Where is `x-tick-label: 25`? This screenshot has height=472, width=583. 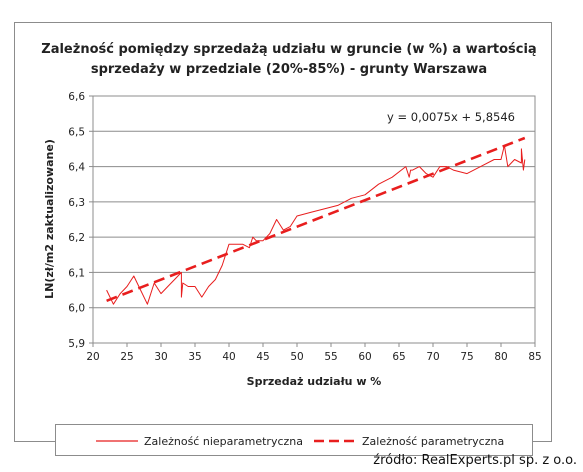 x-tick-label: 25 is located at coordinates (126, 357).